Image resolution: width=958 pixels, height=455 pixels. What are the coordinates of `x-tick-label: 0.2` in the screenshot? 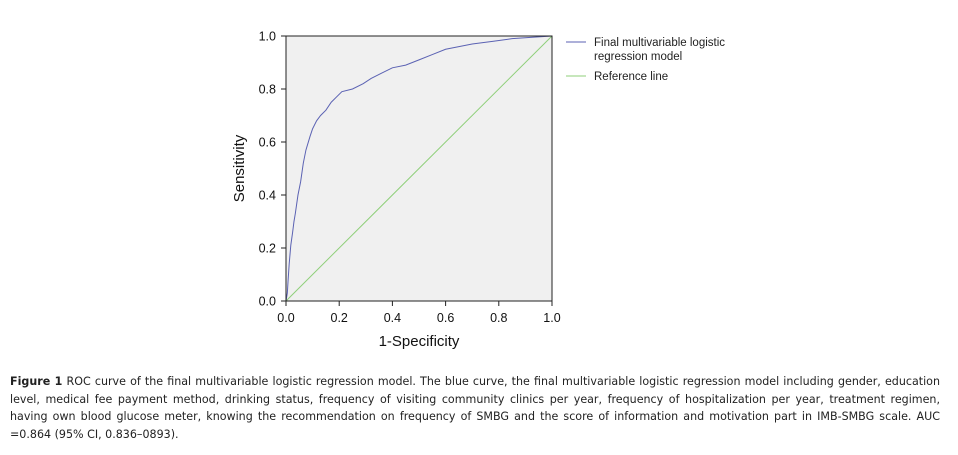 It's located at (339, 318).